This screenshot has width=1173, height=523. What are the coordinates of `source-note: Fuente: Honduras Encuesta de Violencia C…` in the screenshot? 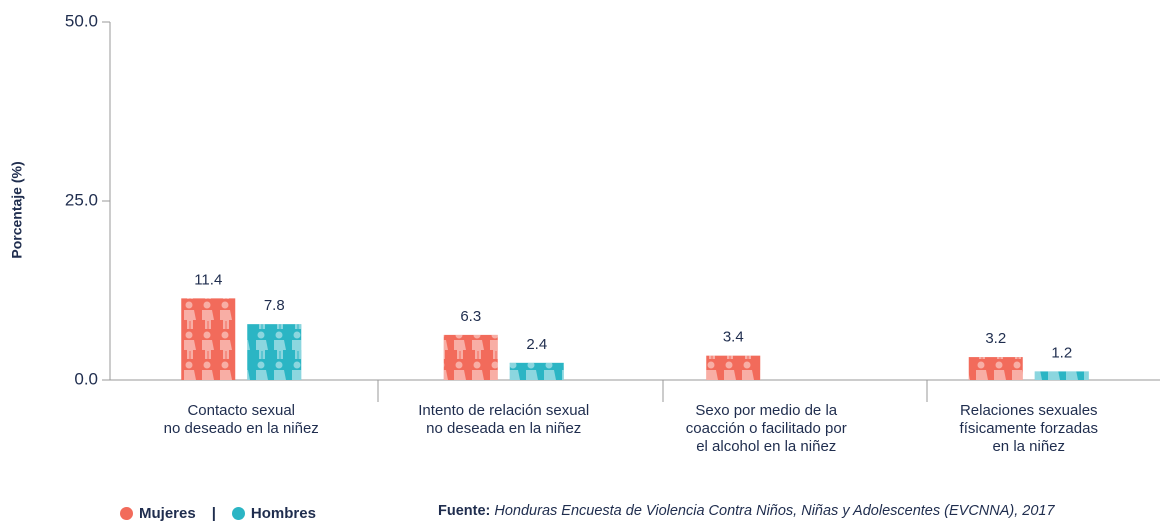 It's located at (746, 511).